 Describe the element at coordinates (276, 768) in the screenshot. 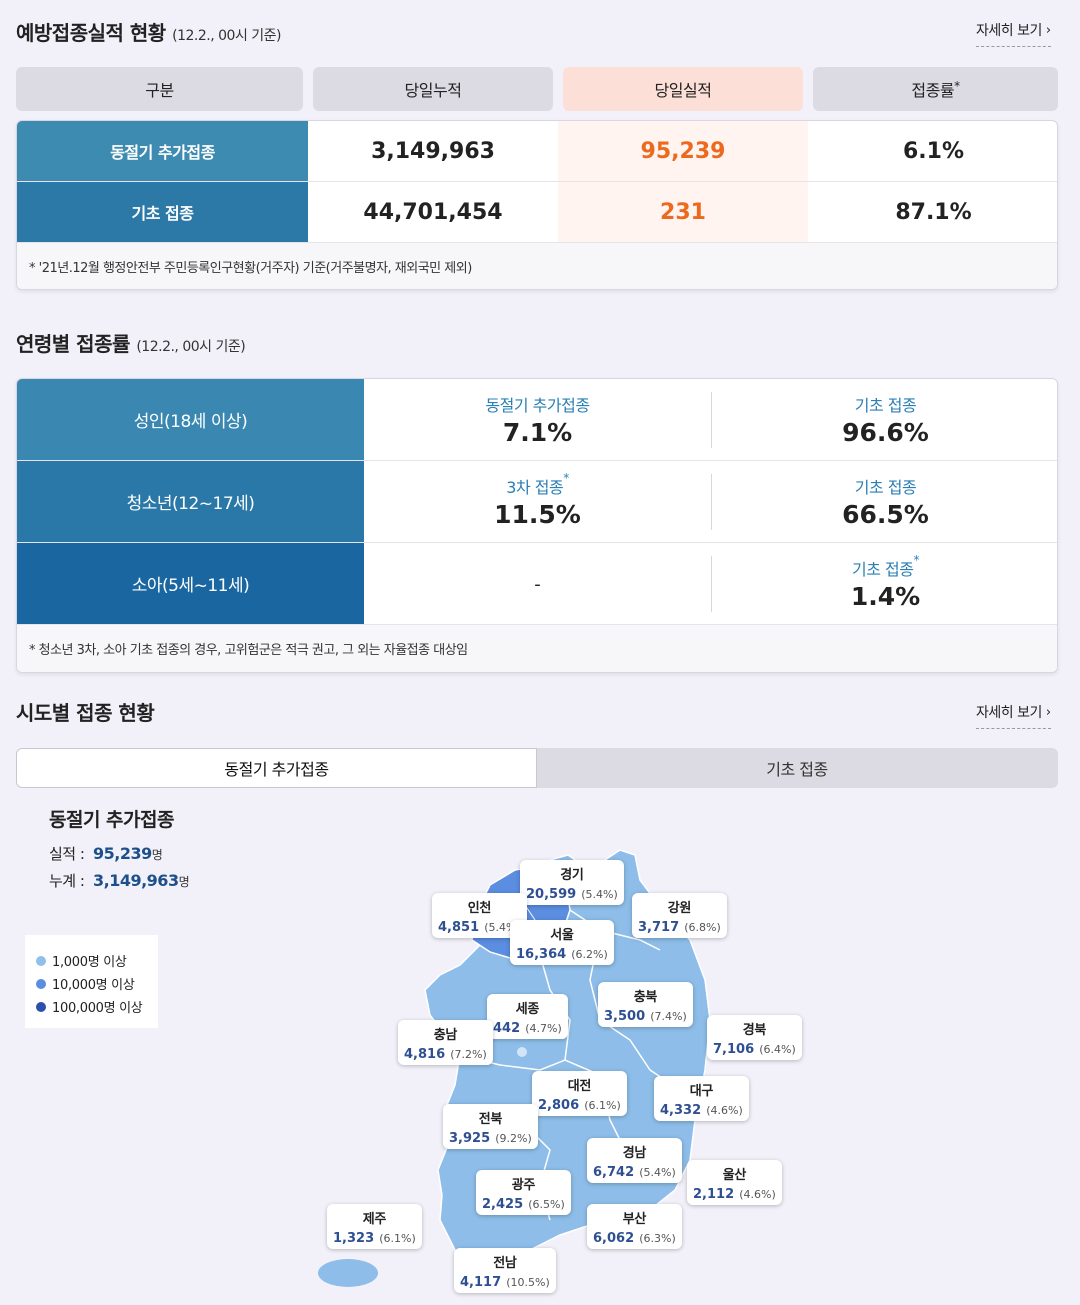

I see `tab-winter-booster: 동절기 추가접종` at that location.